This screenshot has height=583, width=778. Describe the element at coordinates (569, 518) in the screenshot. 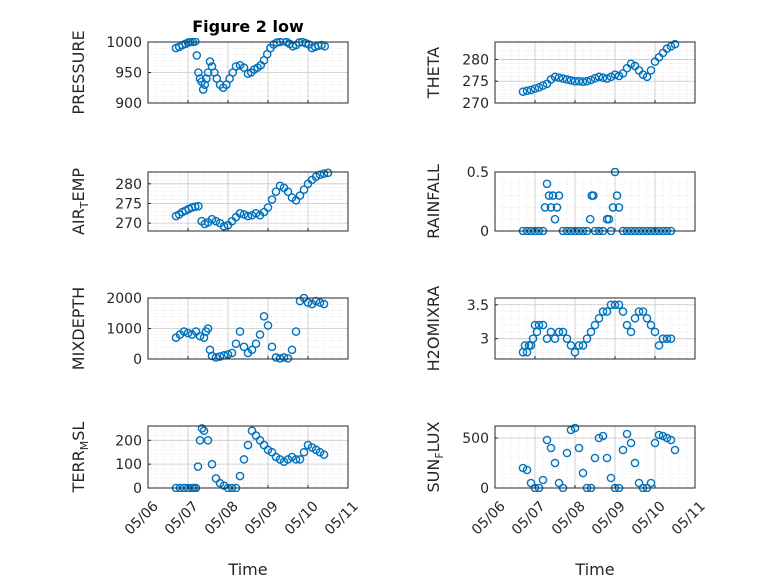

I see `x-tick-label: 05/08` at that location.